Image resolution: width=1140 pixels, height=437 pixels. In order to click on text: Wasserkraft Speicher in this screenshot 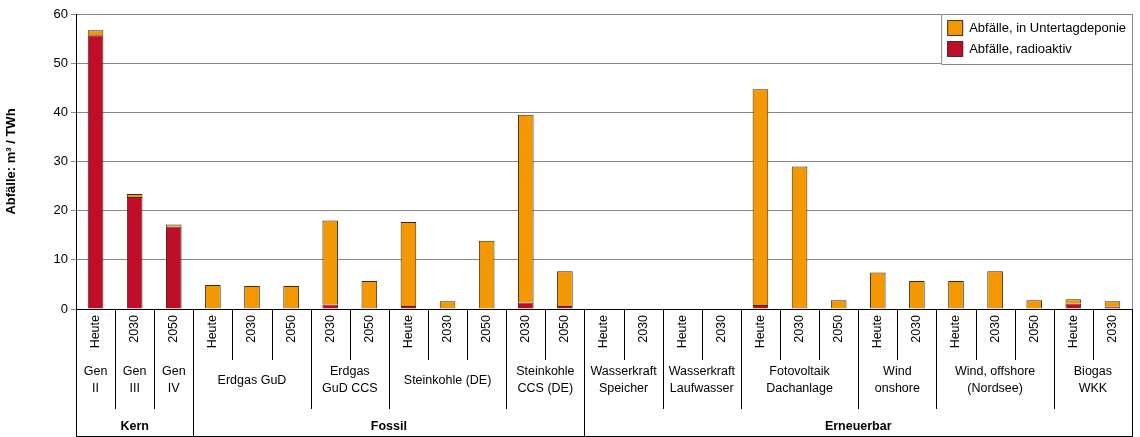, I will do `click(624, 380)`.